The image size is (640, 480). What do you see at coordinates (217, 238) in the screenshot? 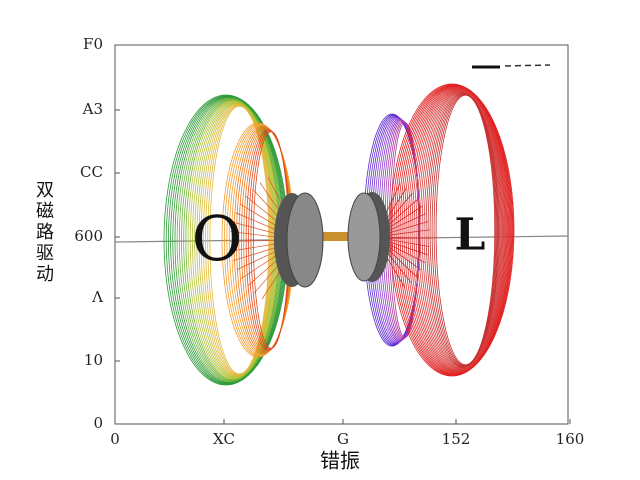
I see `annotation: O` at bounding box center [217, 238].